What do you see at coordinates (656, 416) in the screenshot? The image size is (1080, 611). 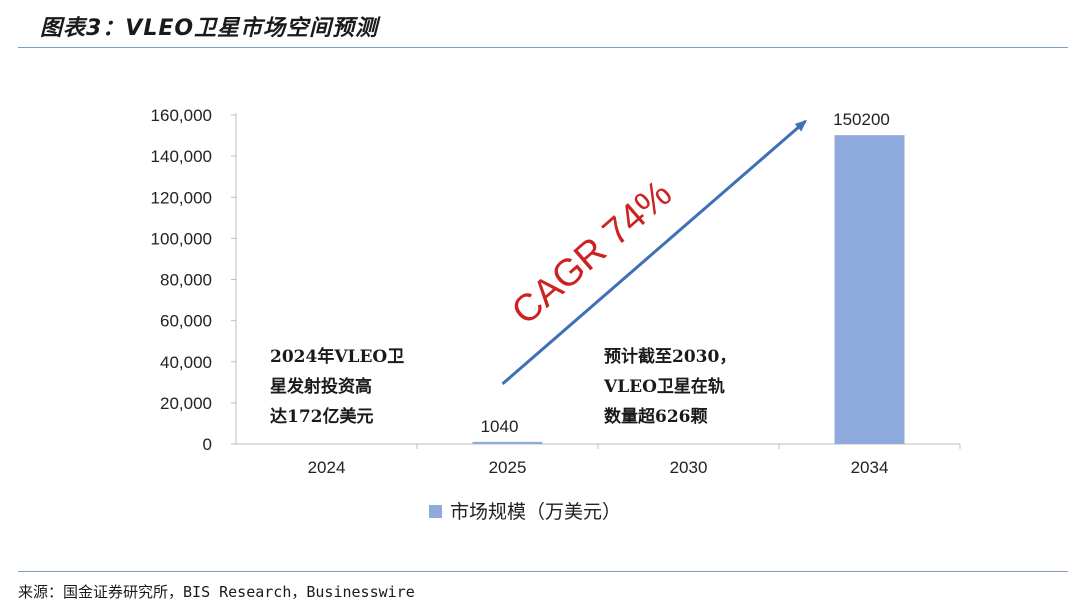 I see `orbit-count-note: 数量超626颗` at bounding box center [656, 416].